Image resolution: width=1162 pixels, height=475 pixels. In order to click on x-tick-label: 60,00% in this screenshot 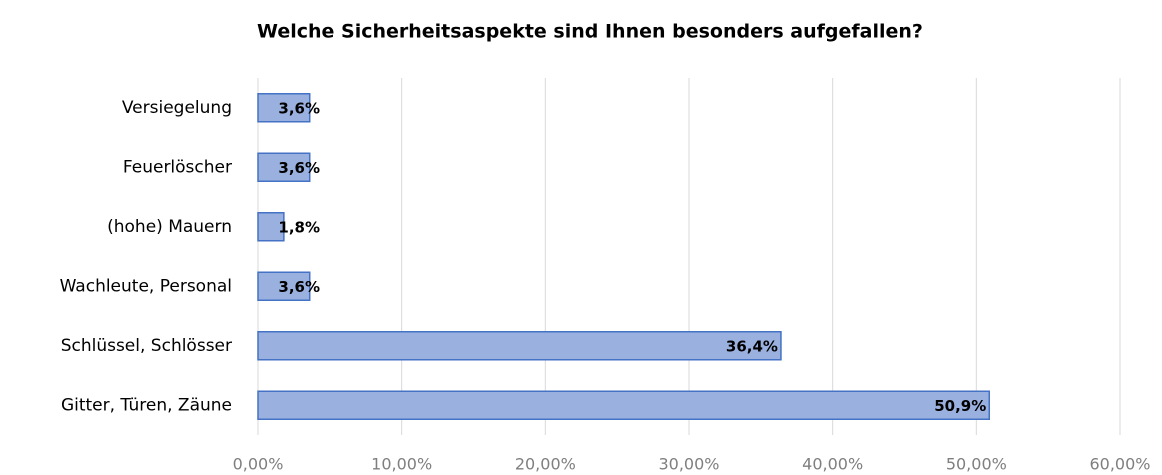, I will do `click(1119, 464)`.